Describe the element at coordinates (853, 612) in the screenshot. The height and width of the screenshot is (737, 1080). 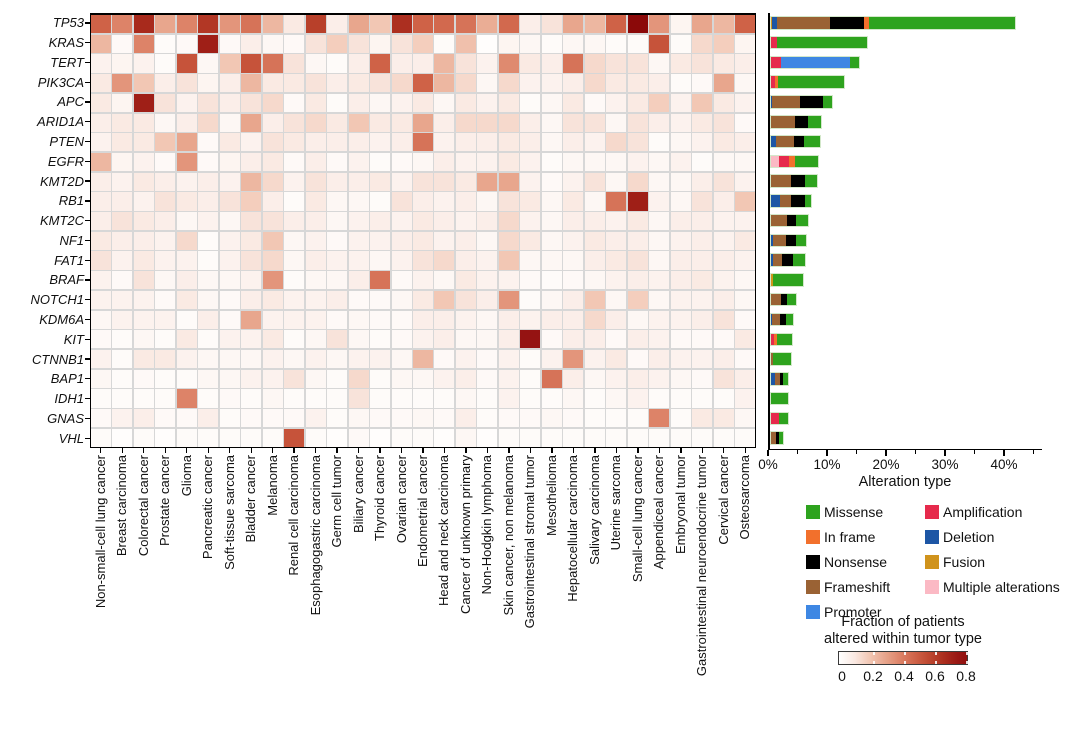
I see `legend-item-label: Promoter` at that location.